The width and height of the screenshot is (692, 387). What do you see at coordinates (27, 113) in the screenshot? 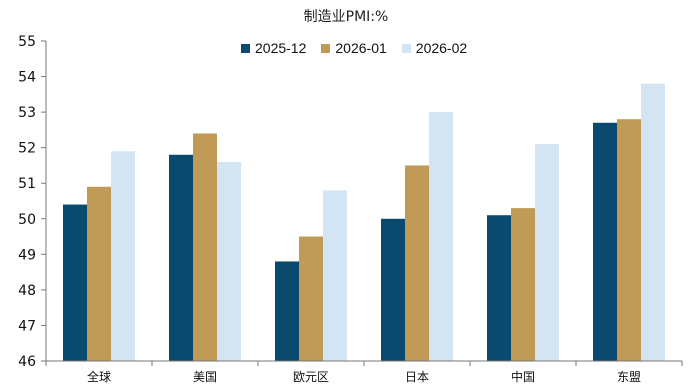
I see `y-tick-label: 53` at bounding box center [27, 113].